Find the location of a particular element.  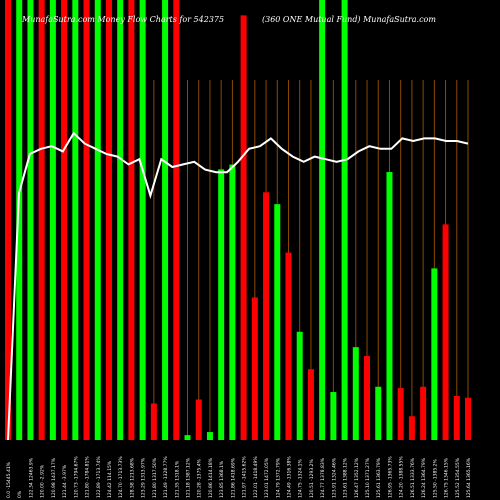

x-tick-label: 124.79 1372.79% is located at coordinates (278, 477).